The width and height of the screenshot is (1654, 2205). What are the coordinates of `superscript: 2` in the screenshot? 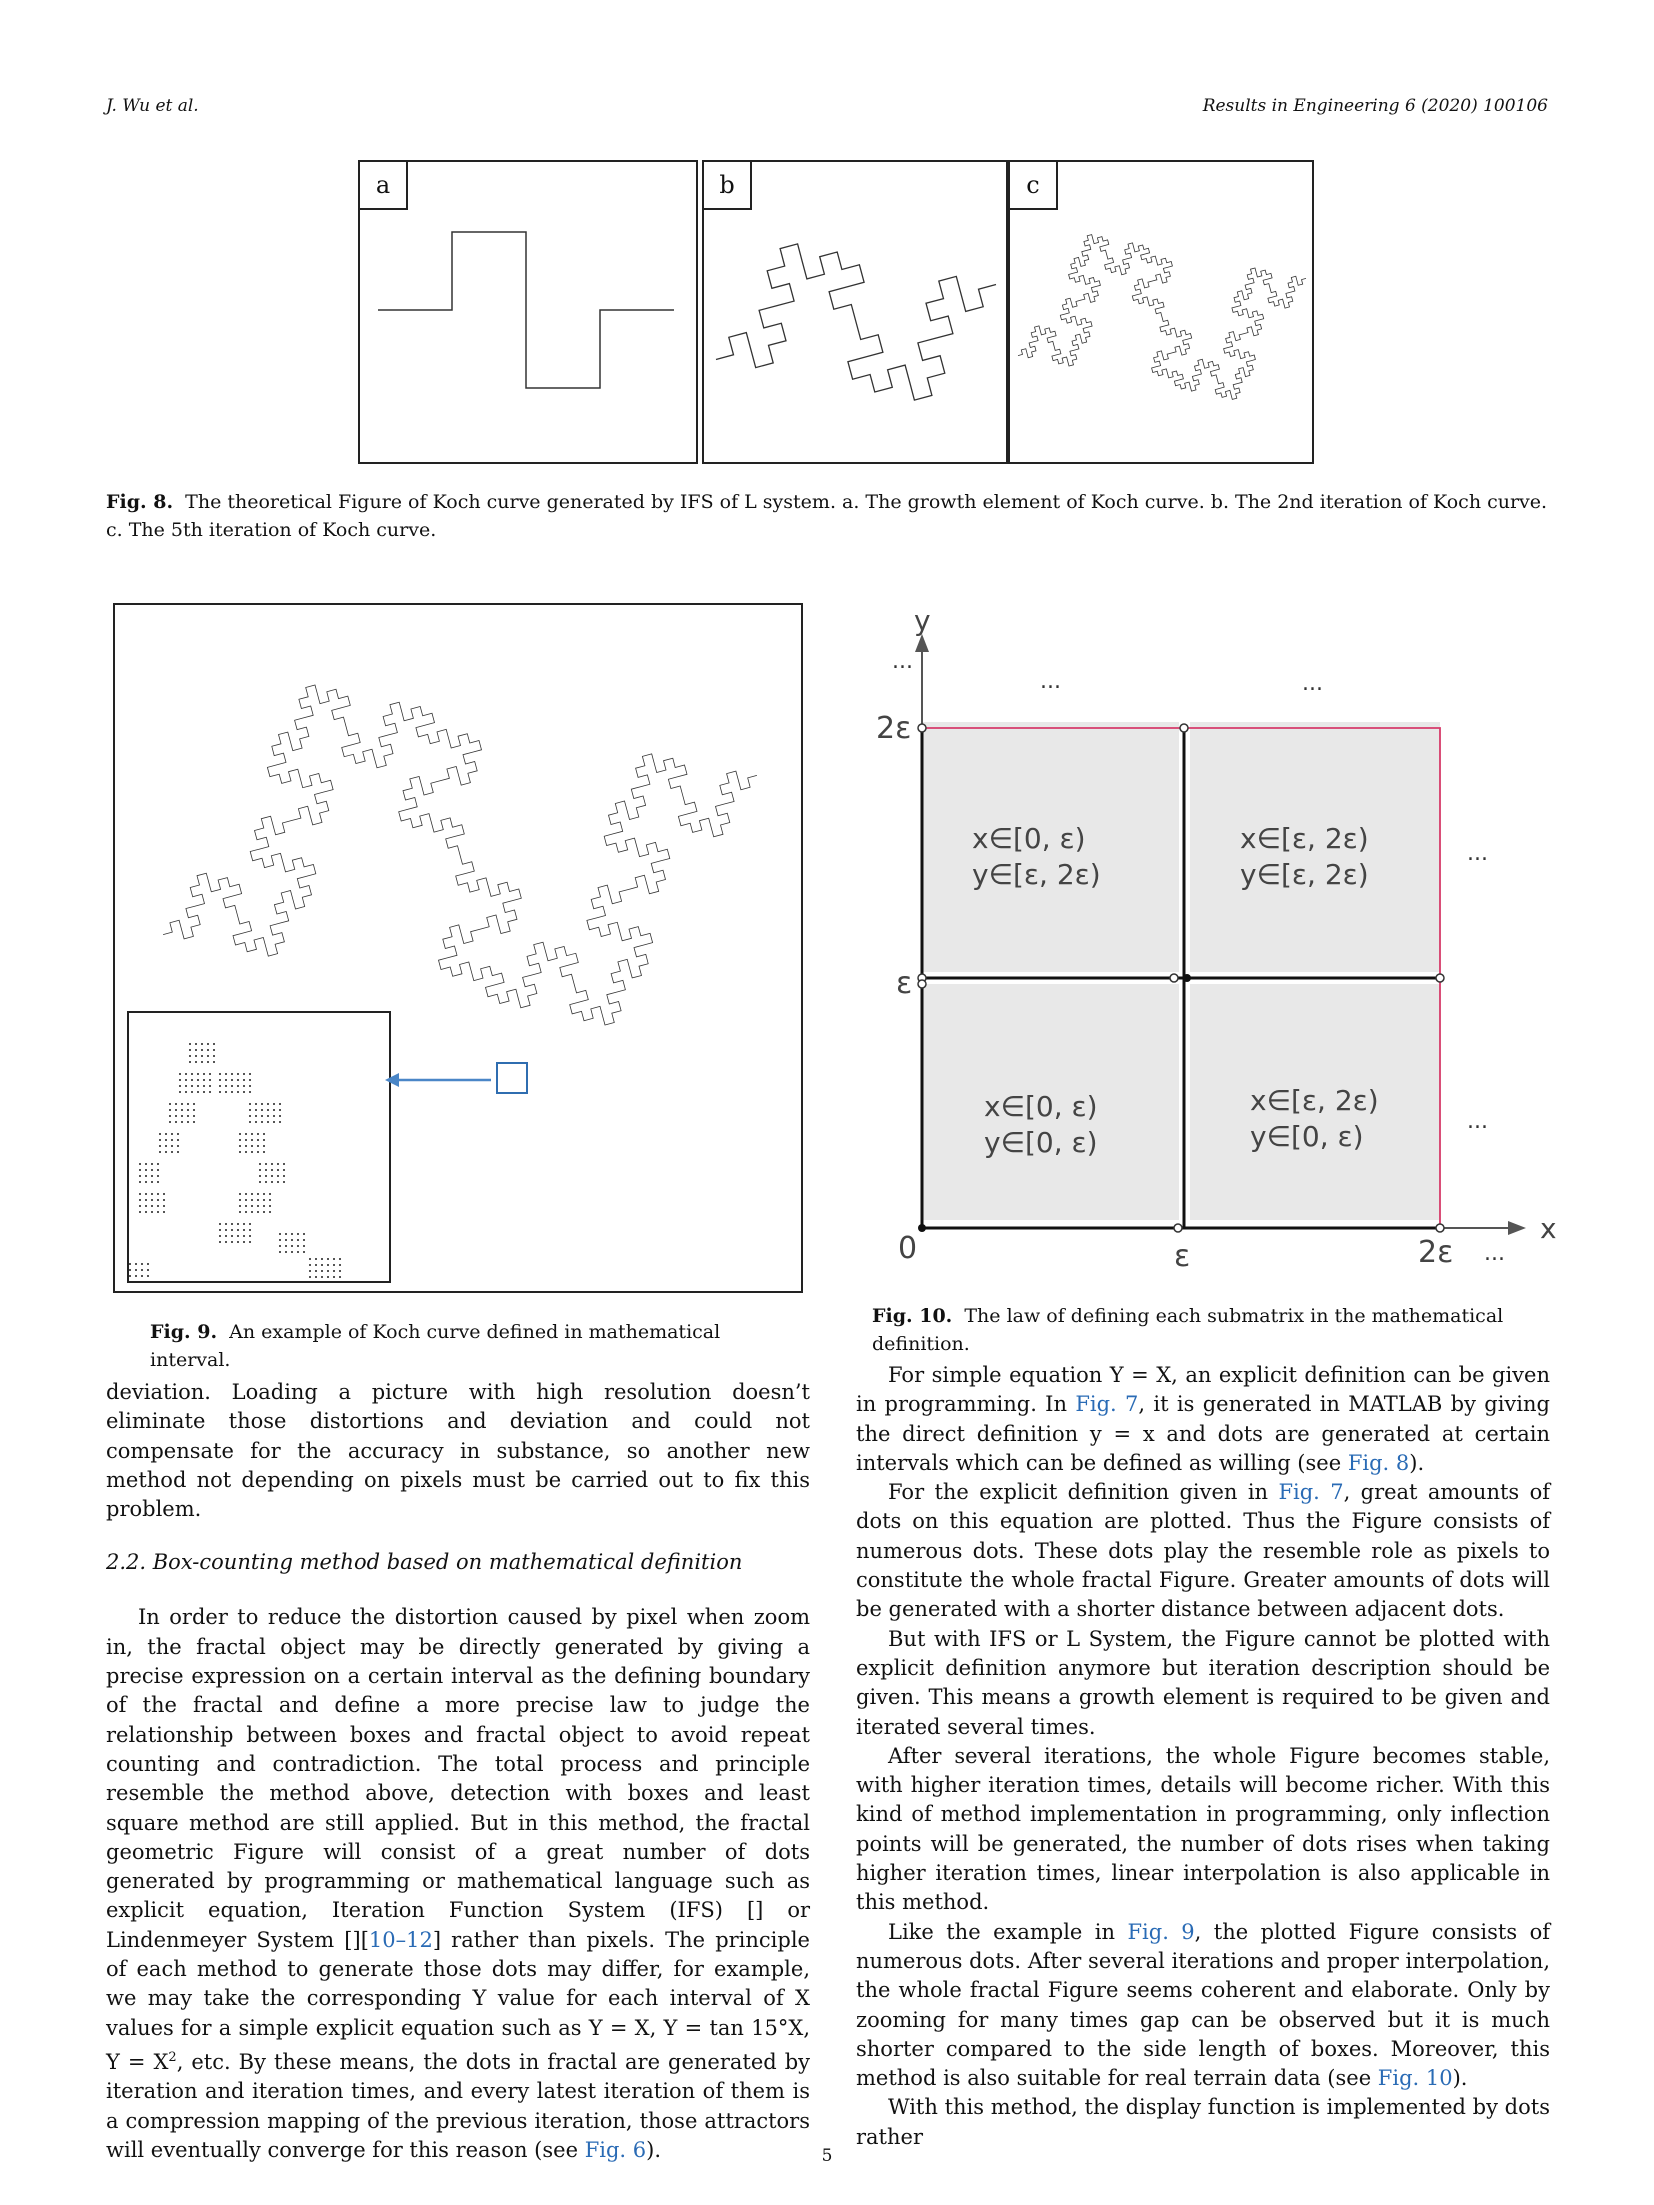 It's located at (172, 2057).